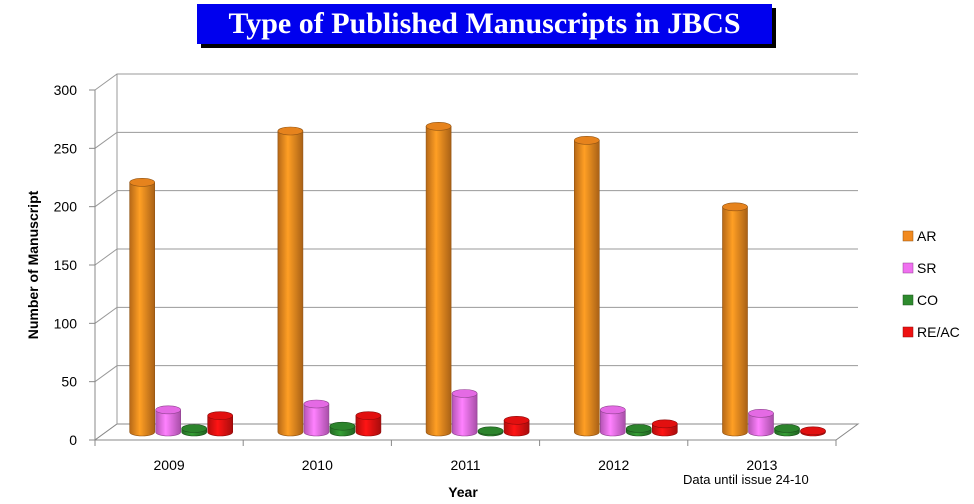 This screenshot has width=974, height=504. What do you see at coordinates (169, 465) in the screenshot?
I see `x-tick-label: 2009` at bounding box center [169, 465].